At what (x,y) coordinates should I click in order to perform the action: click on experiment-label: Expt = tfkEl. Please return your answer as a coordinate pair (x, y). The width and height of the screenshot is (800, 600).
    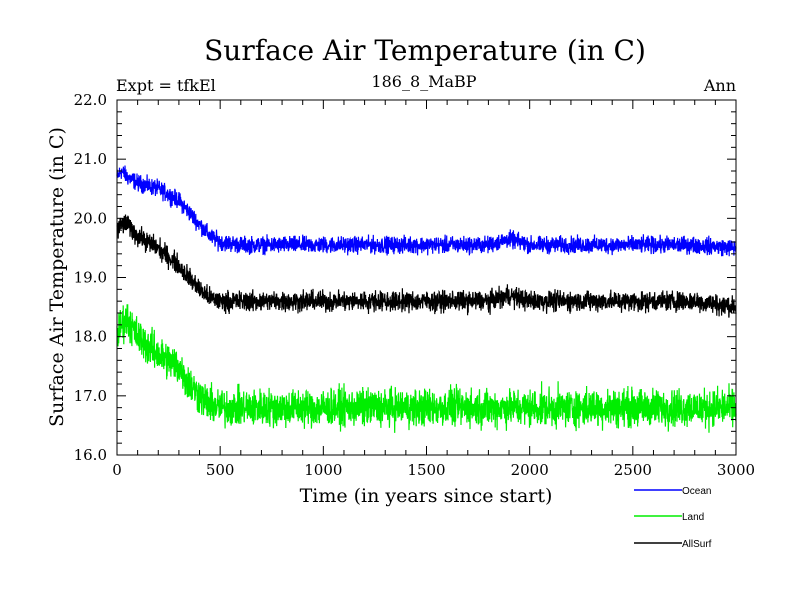
    Looking at the image, I should click on (166, 85).